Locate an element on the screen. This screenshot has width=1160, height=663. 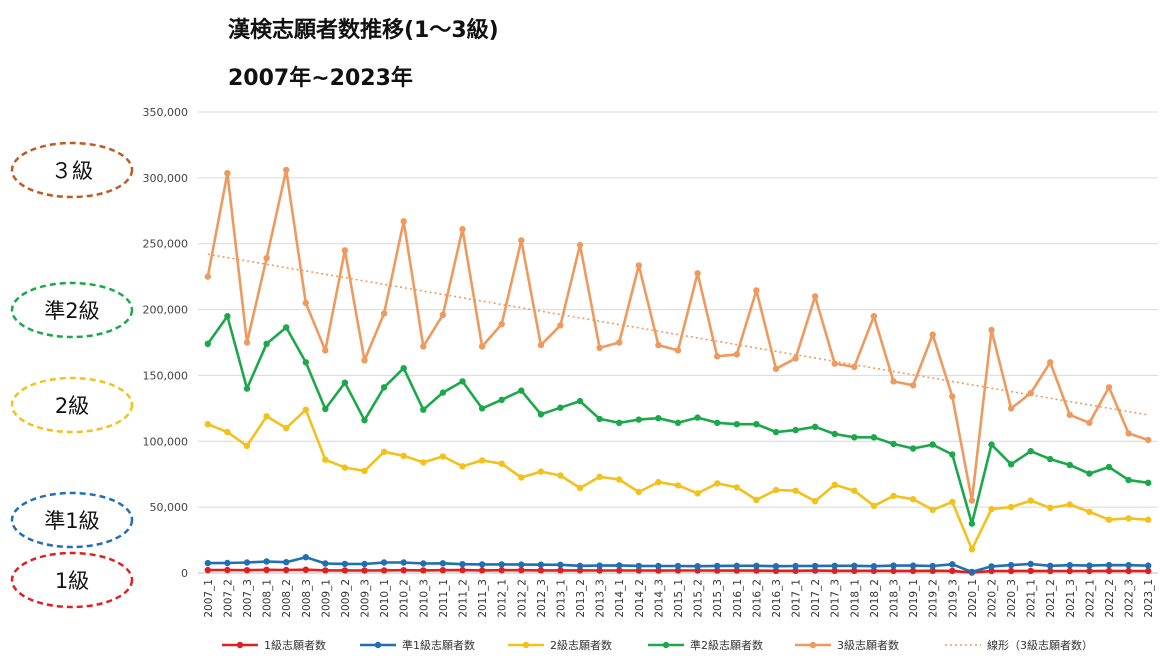
x-tick-label: 2007_1 is located at coordinates (209, 598).